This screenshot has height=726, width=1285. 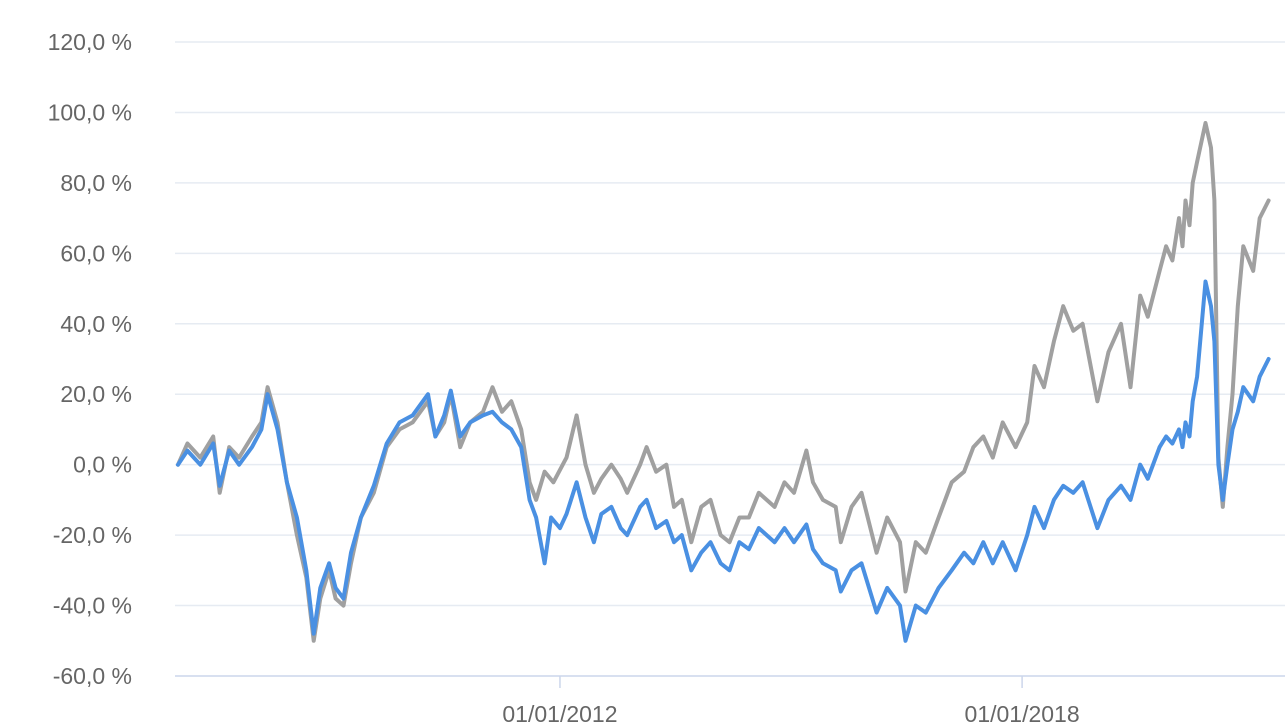 What do you see at coordinates (92, 606) in the screenshot?
I see `y-tick-label: -40,0 %` at bounding box center [92, 606].